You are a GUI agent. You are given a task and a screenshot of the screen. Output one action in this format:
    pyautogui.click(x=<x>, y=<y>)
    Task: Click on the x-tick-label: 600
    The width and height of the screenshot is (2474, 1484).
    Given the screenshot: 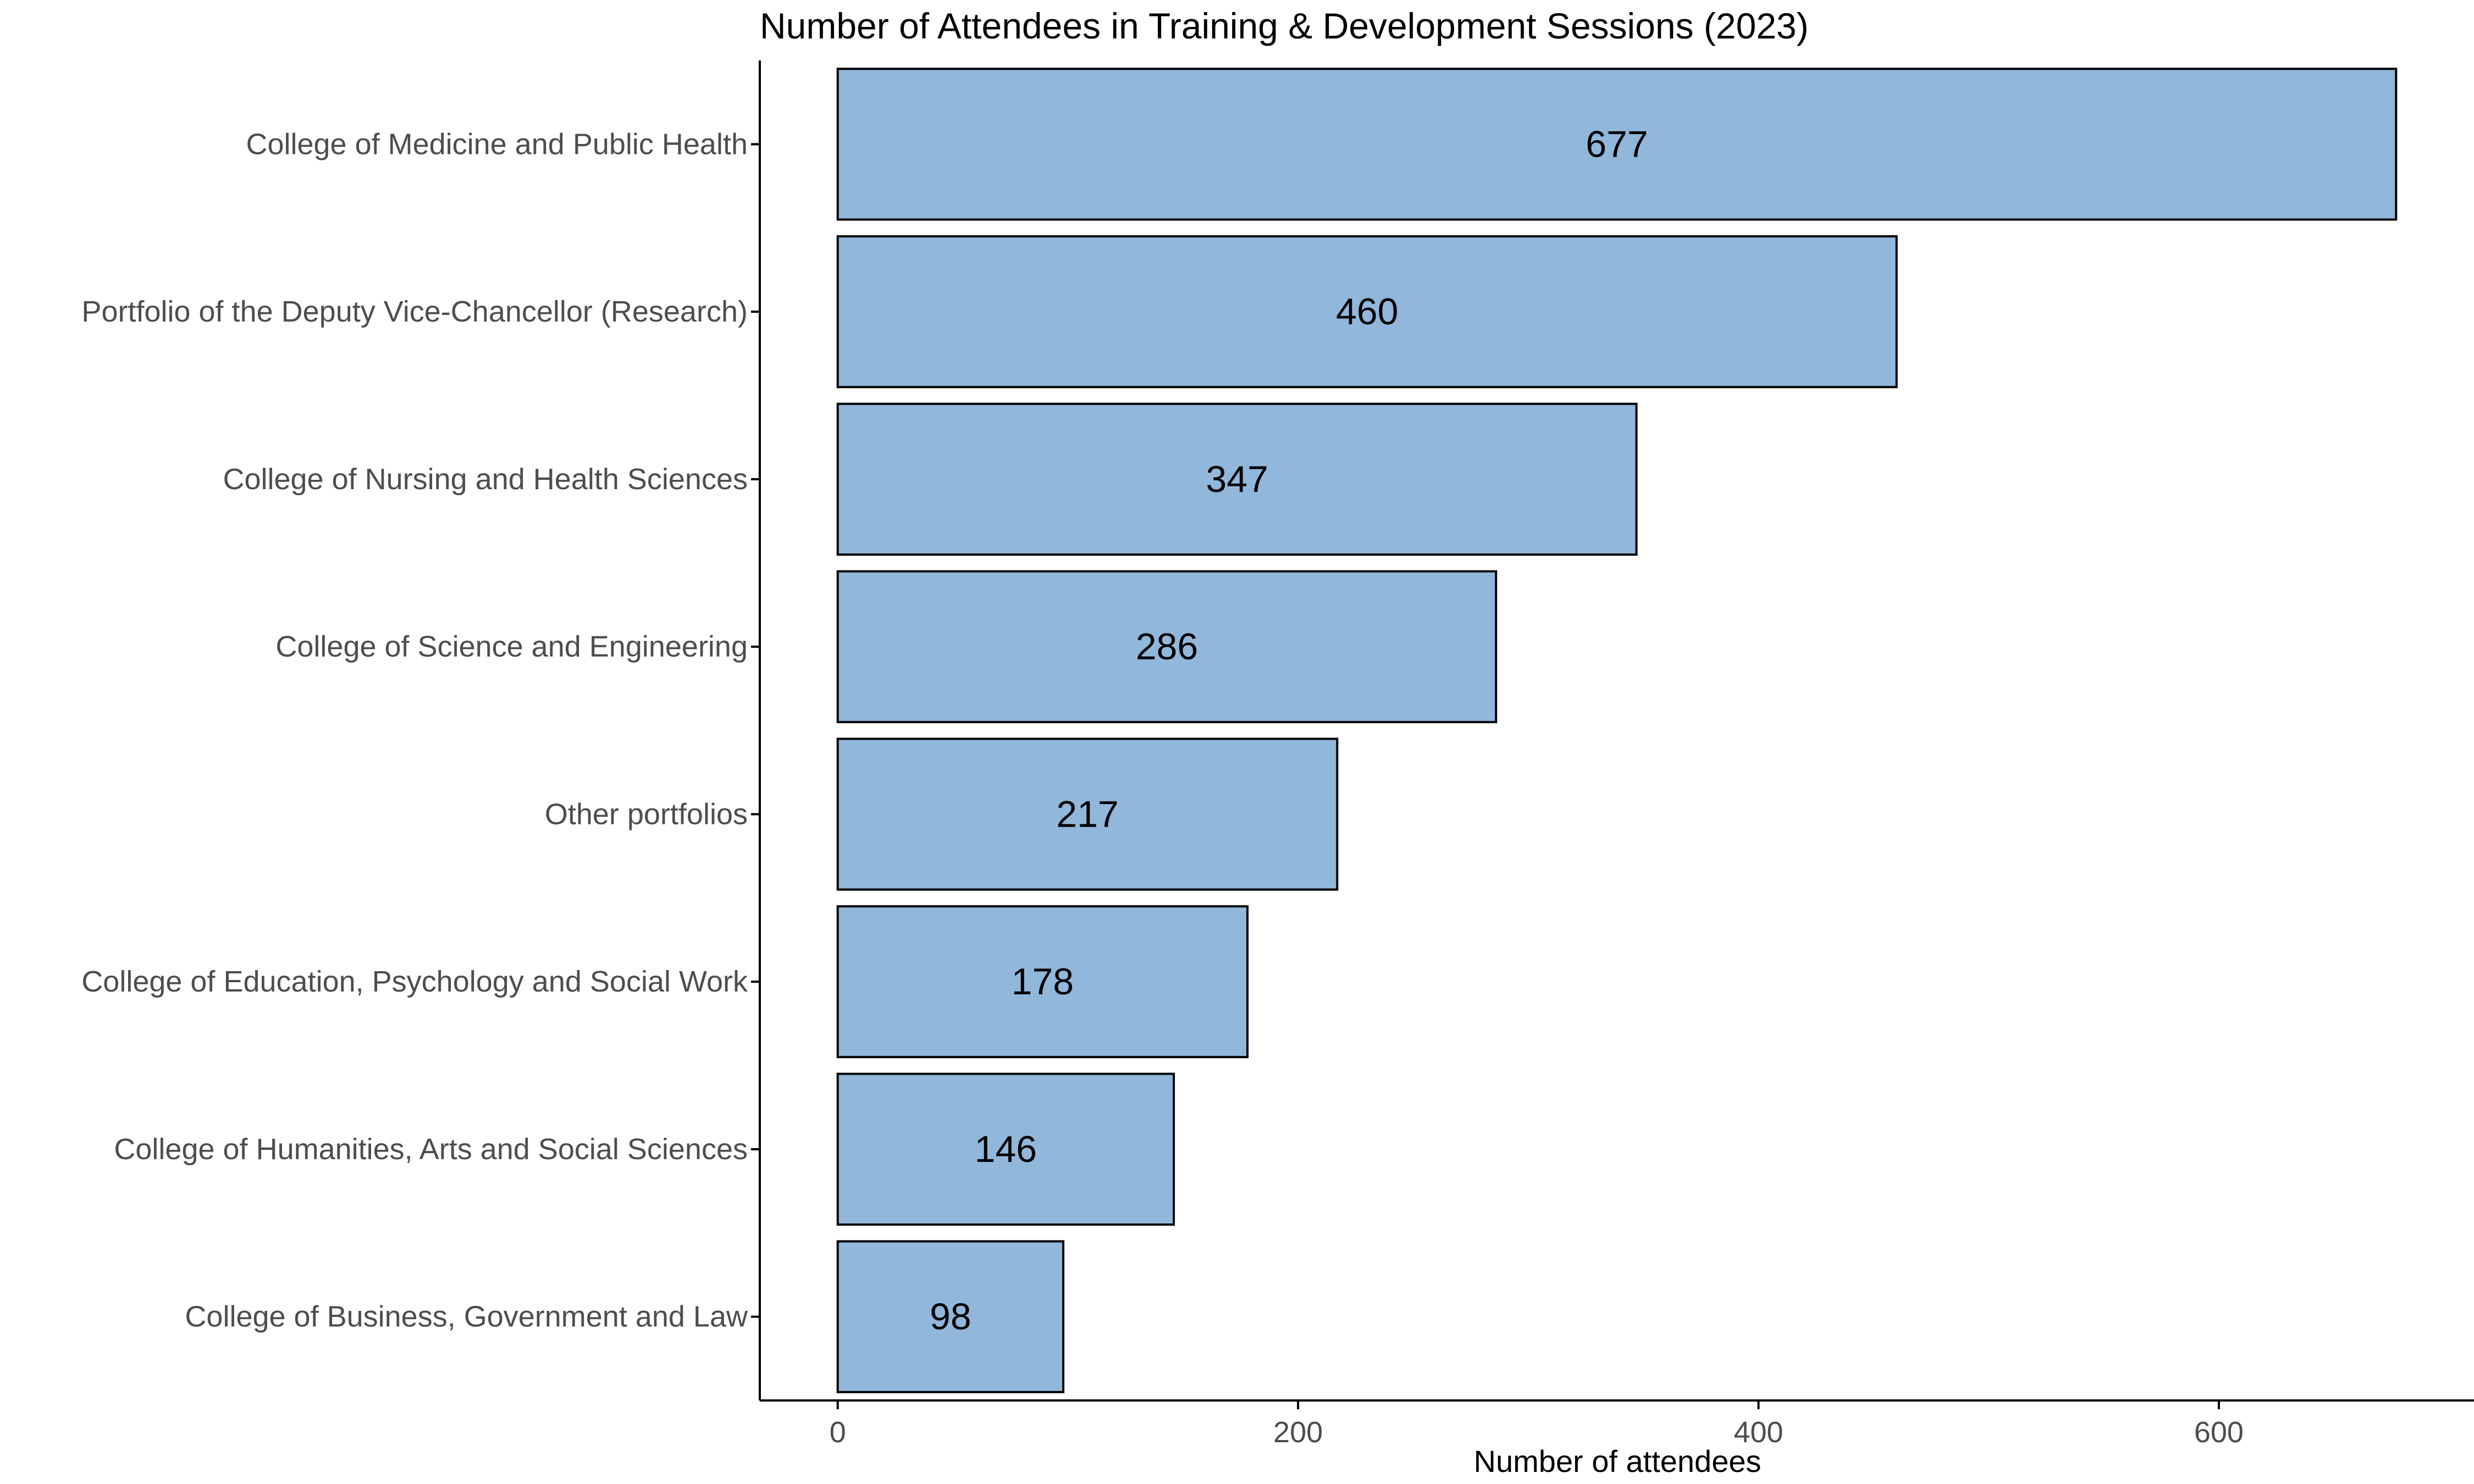 What is the action you would take?
    pyautogui.click(x=2219, y=1432)
    